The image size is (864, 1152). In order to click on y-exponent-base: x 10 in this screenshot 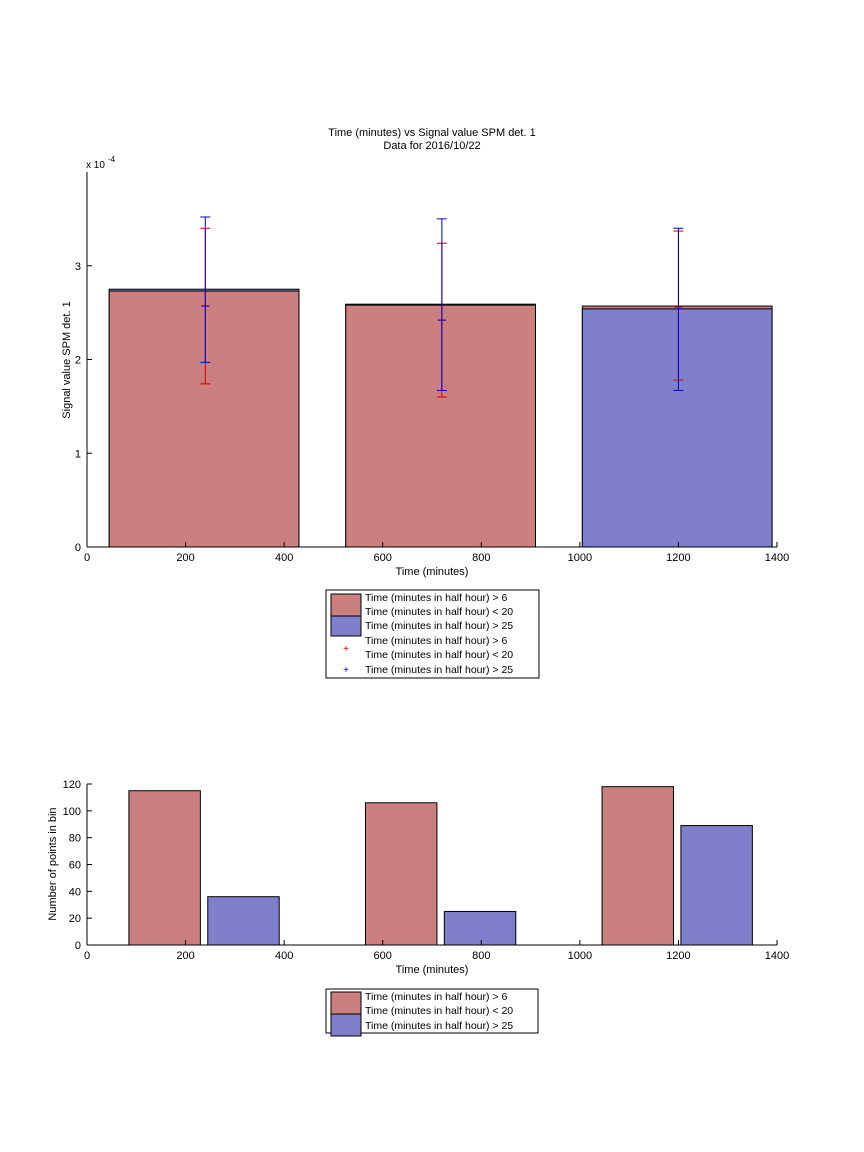, I will do `click(95, 165)`.